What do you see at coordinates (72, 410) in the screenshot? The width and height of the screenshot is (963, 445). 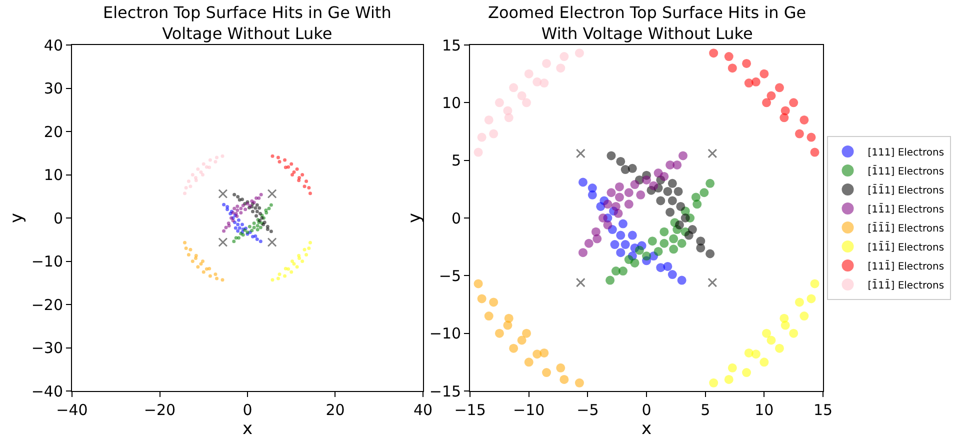 I see `x-tick-label: −40` at bounding box center [72, 410].